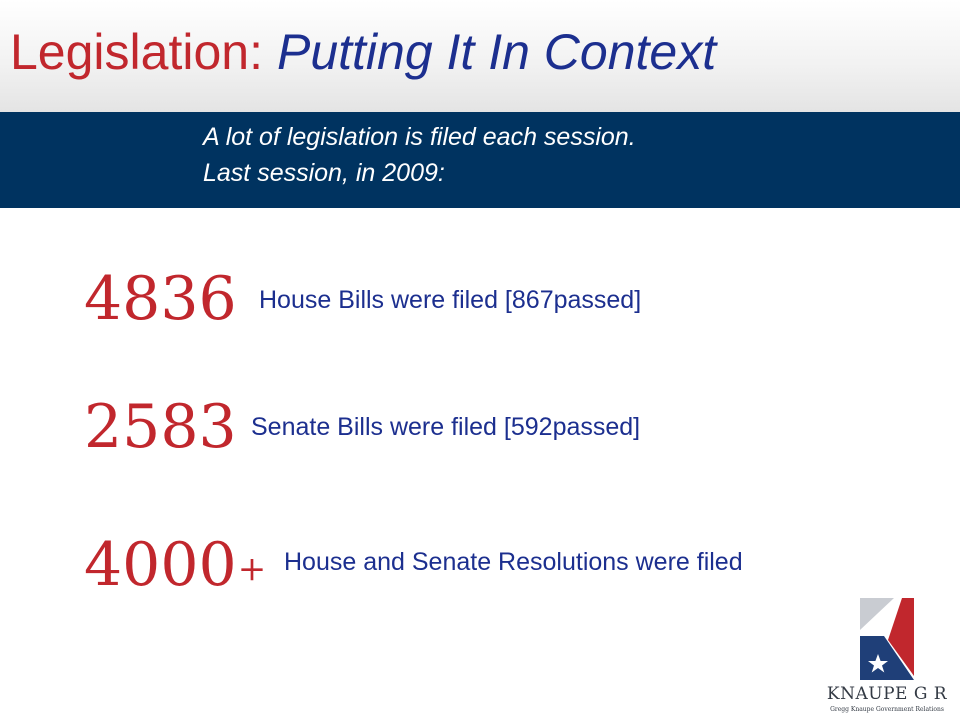  What do you see at coordinates (887, 694) in the screenshot?
I see `logo-name: KNAUPE G R` at bounding box center [887, 694].